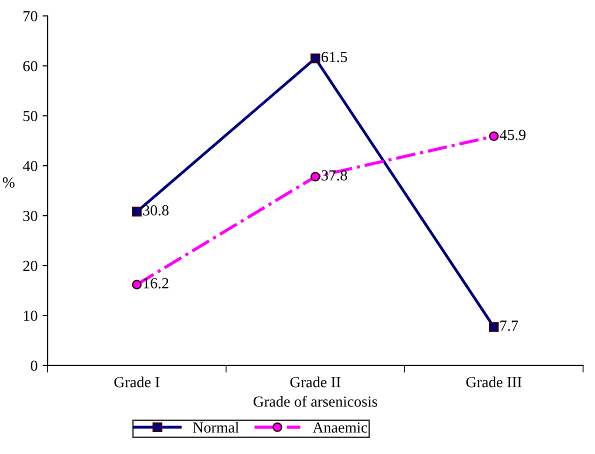  What do you see at coordinates (30, 166) in the screenshot?
I see `y-tick-label: 40` at bounding box center [30, 166].